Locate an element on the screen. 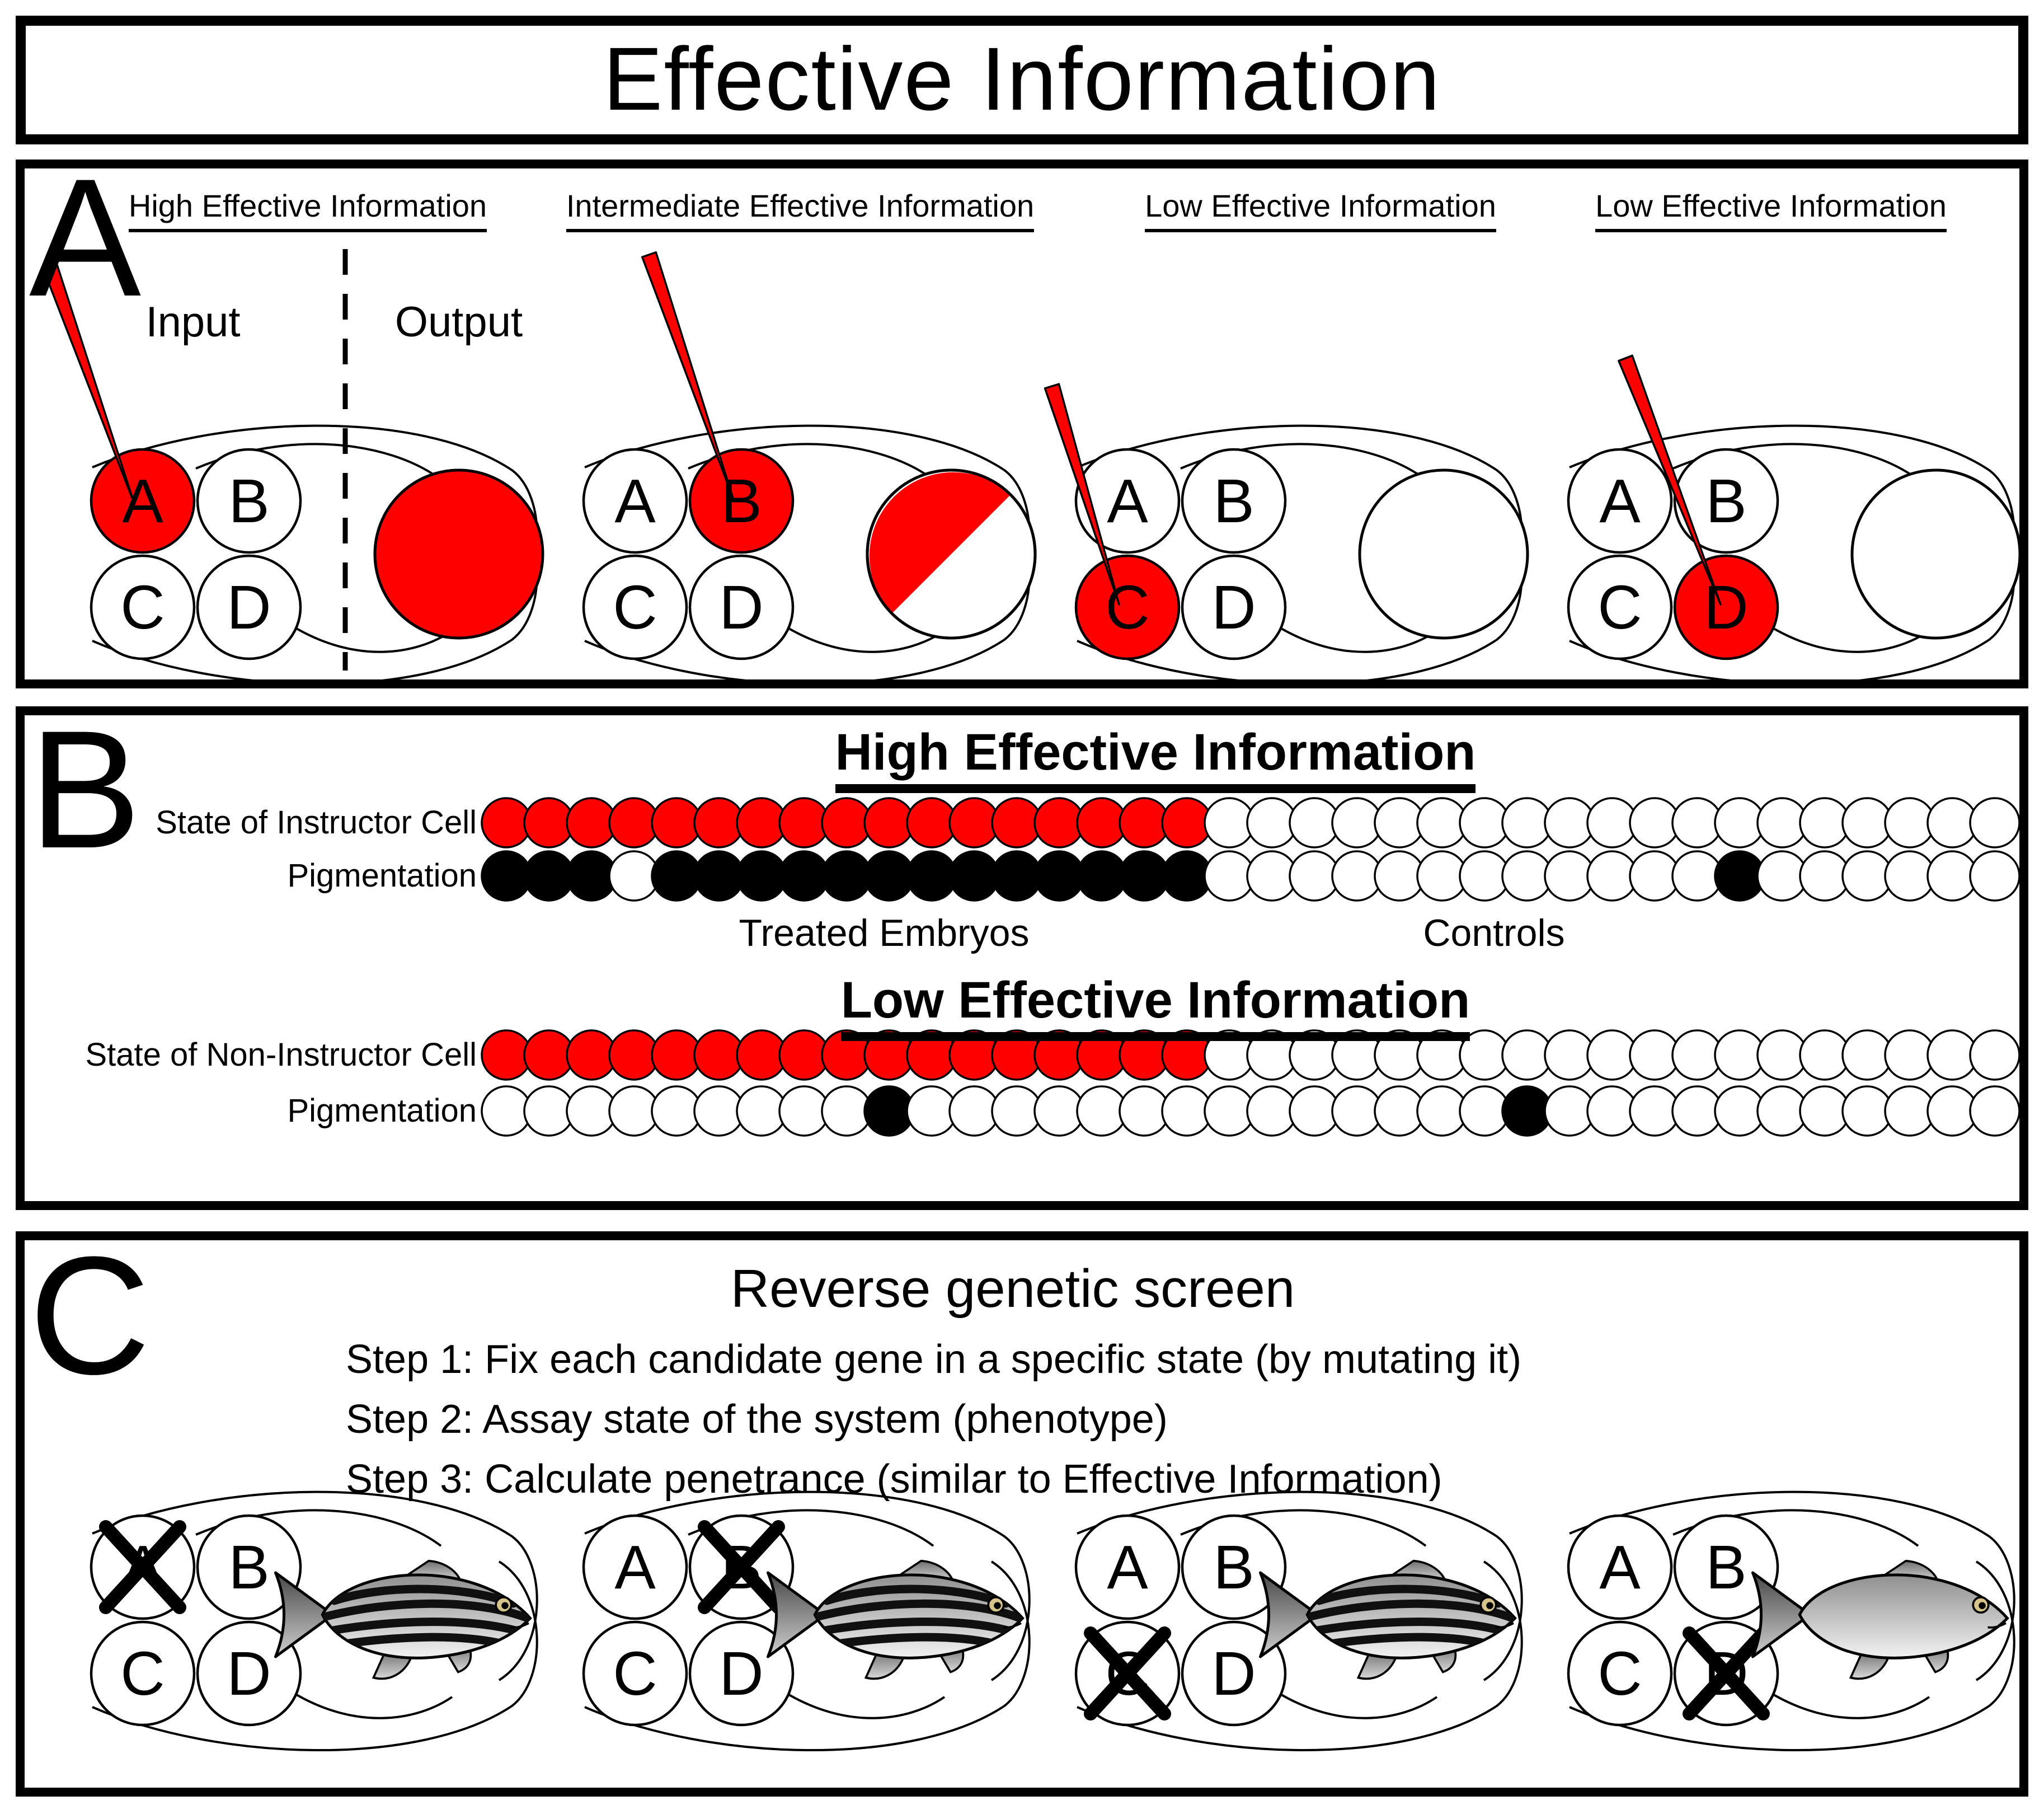  output-cell-outline is located at coordinates (951, 554).